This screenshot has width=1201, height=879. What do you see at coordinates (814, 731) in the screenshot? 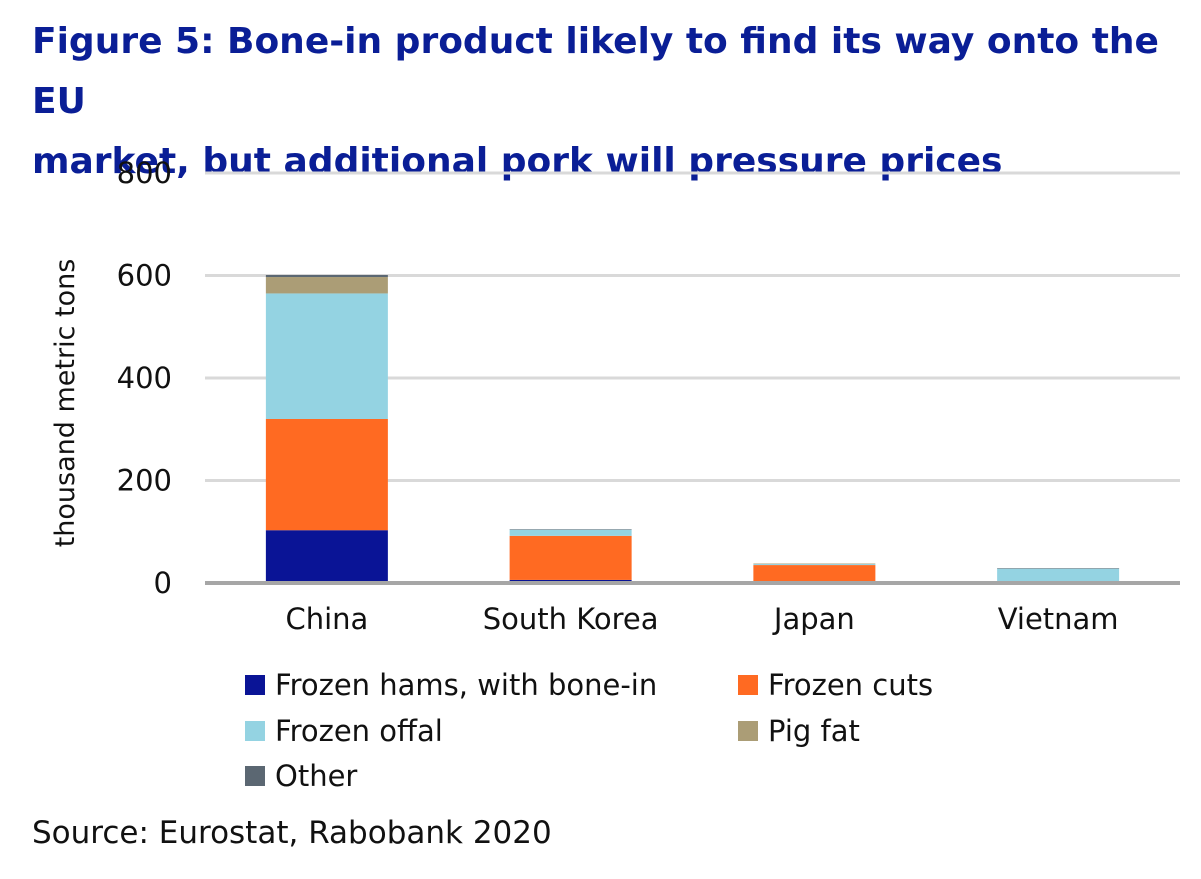
I see `legend-label: Pig fat` at bounding box center [814, 731].